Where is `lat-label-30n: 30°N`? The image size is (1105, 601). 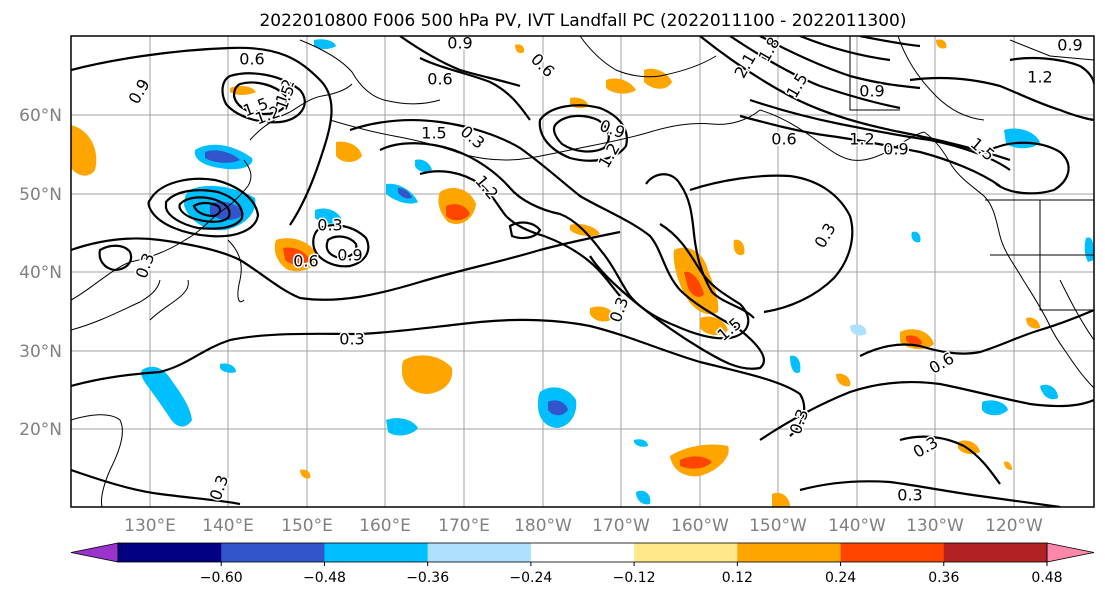 lat-label-30n: 30°N is located at coordinates (40, 352).